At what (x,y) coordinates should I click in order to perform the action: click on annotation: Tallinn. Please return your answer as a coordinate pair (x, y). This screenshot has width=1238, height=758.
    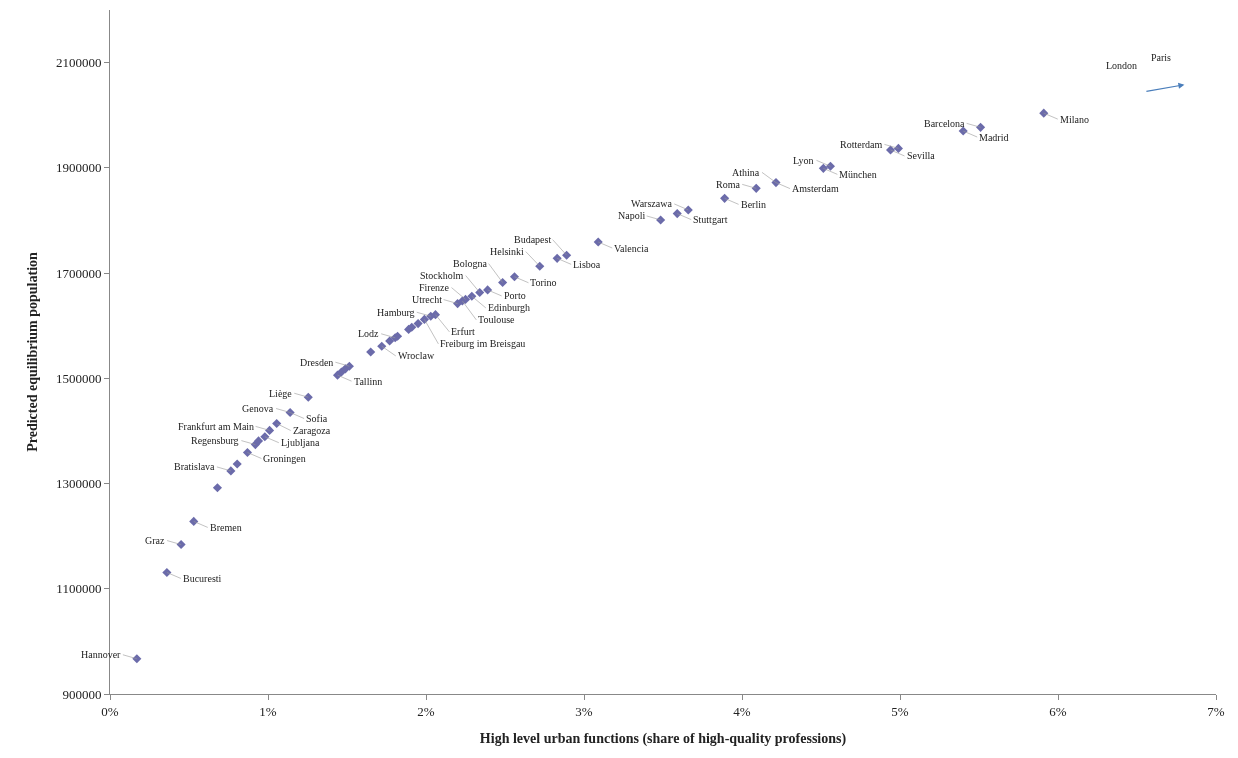
    Looking at the image, I should click on (368, 381).